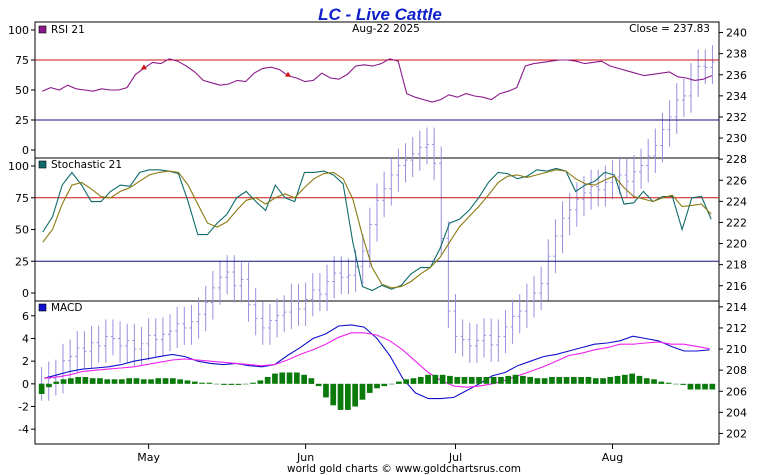  Describe the element at coordinates (736, 286) in the screenshot. I see `price-ytick-label: 216` at that location.